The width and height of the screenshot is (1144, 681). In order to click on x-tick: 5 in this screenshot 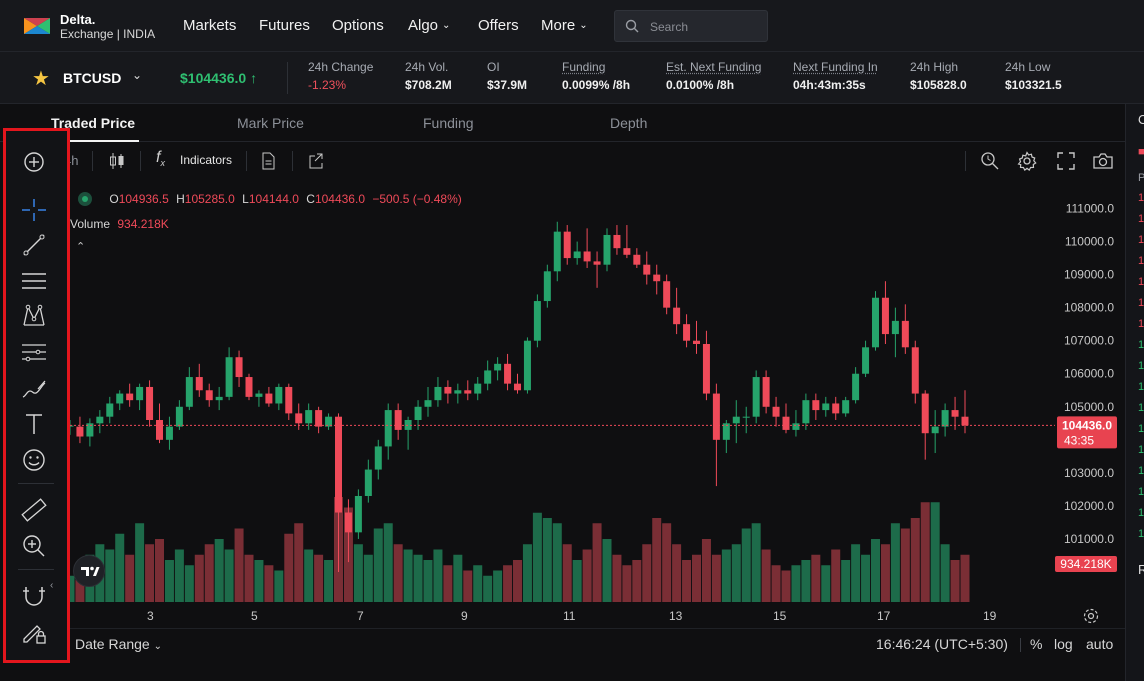, I will do `click(254, 616)`.